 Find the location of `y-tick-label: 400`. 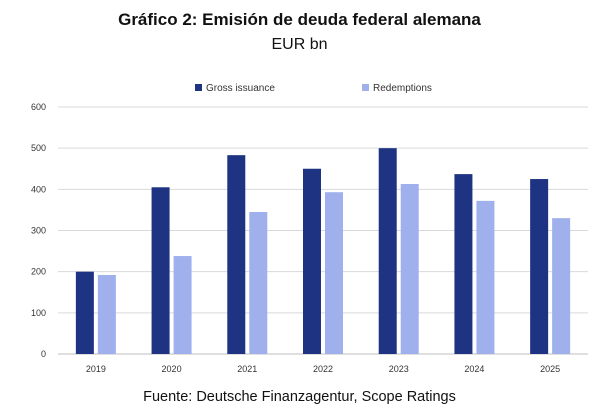

y-tick-label: 400 is located at coordinates (38, 189).